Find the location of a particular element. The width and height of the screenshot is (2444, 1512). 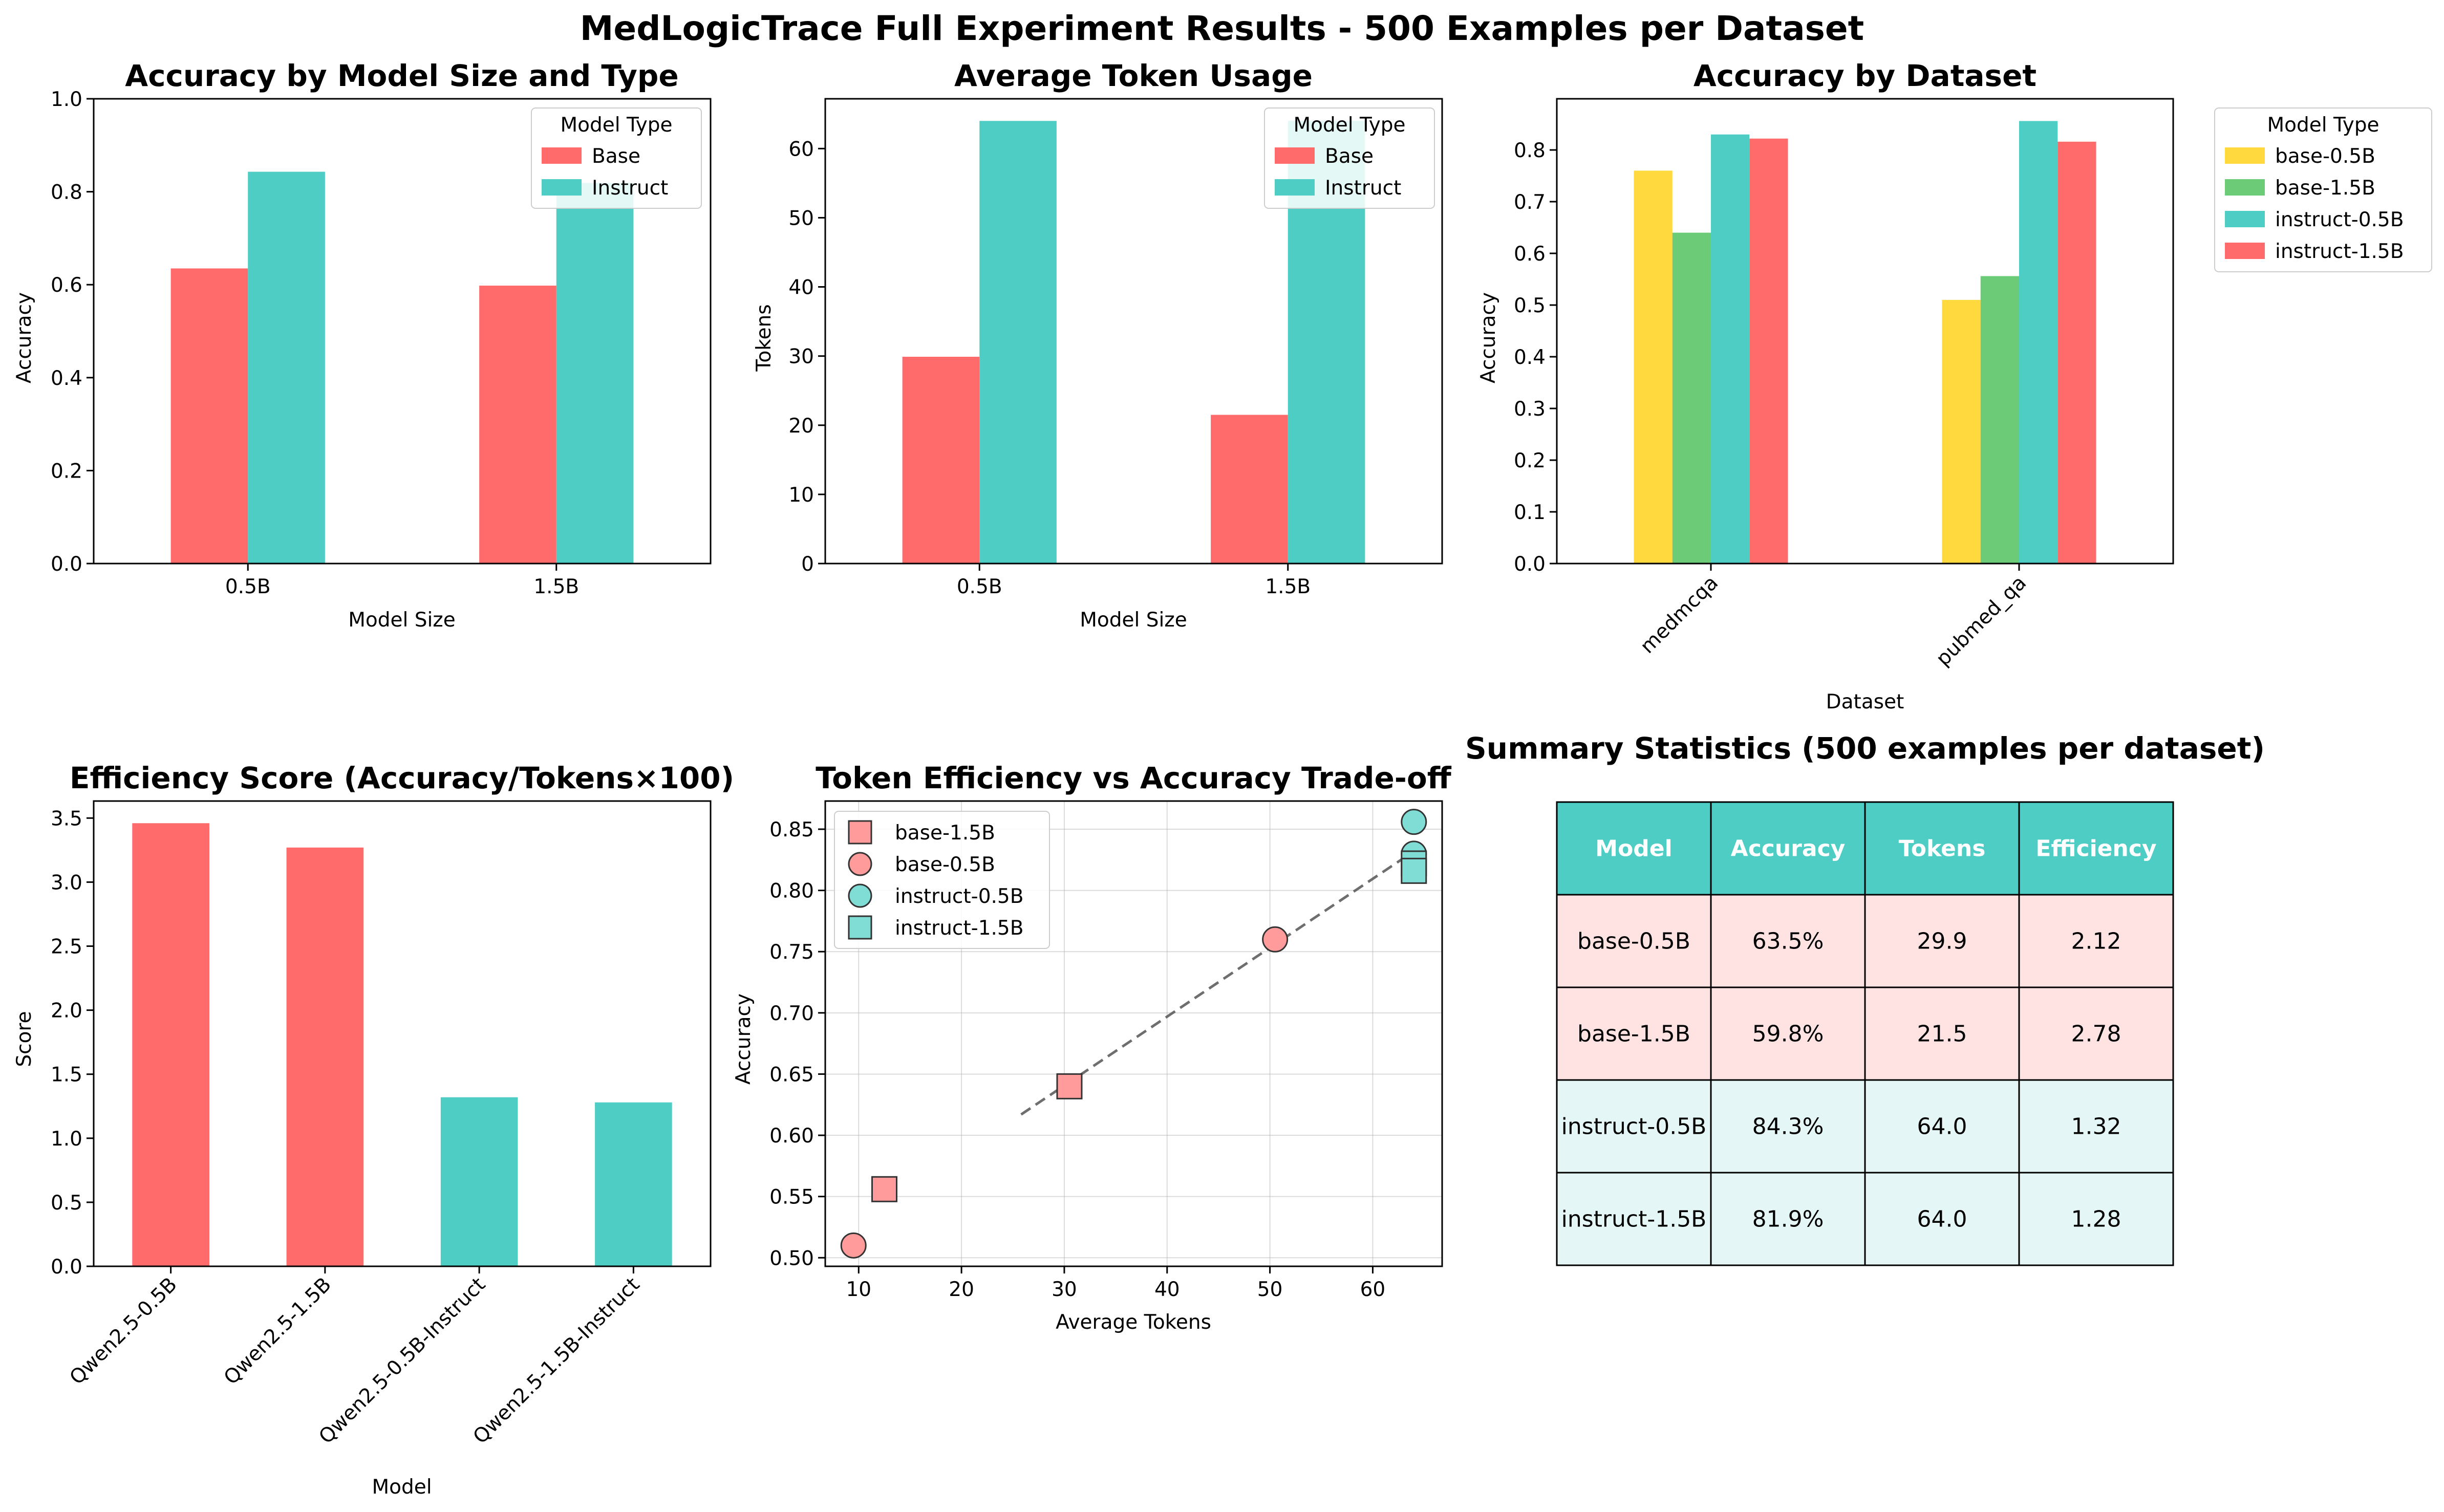

chart-title: Accuracy by Dataset is located at coordinates (1864, 75).